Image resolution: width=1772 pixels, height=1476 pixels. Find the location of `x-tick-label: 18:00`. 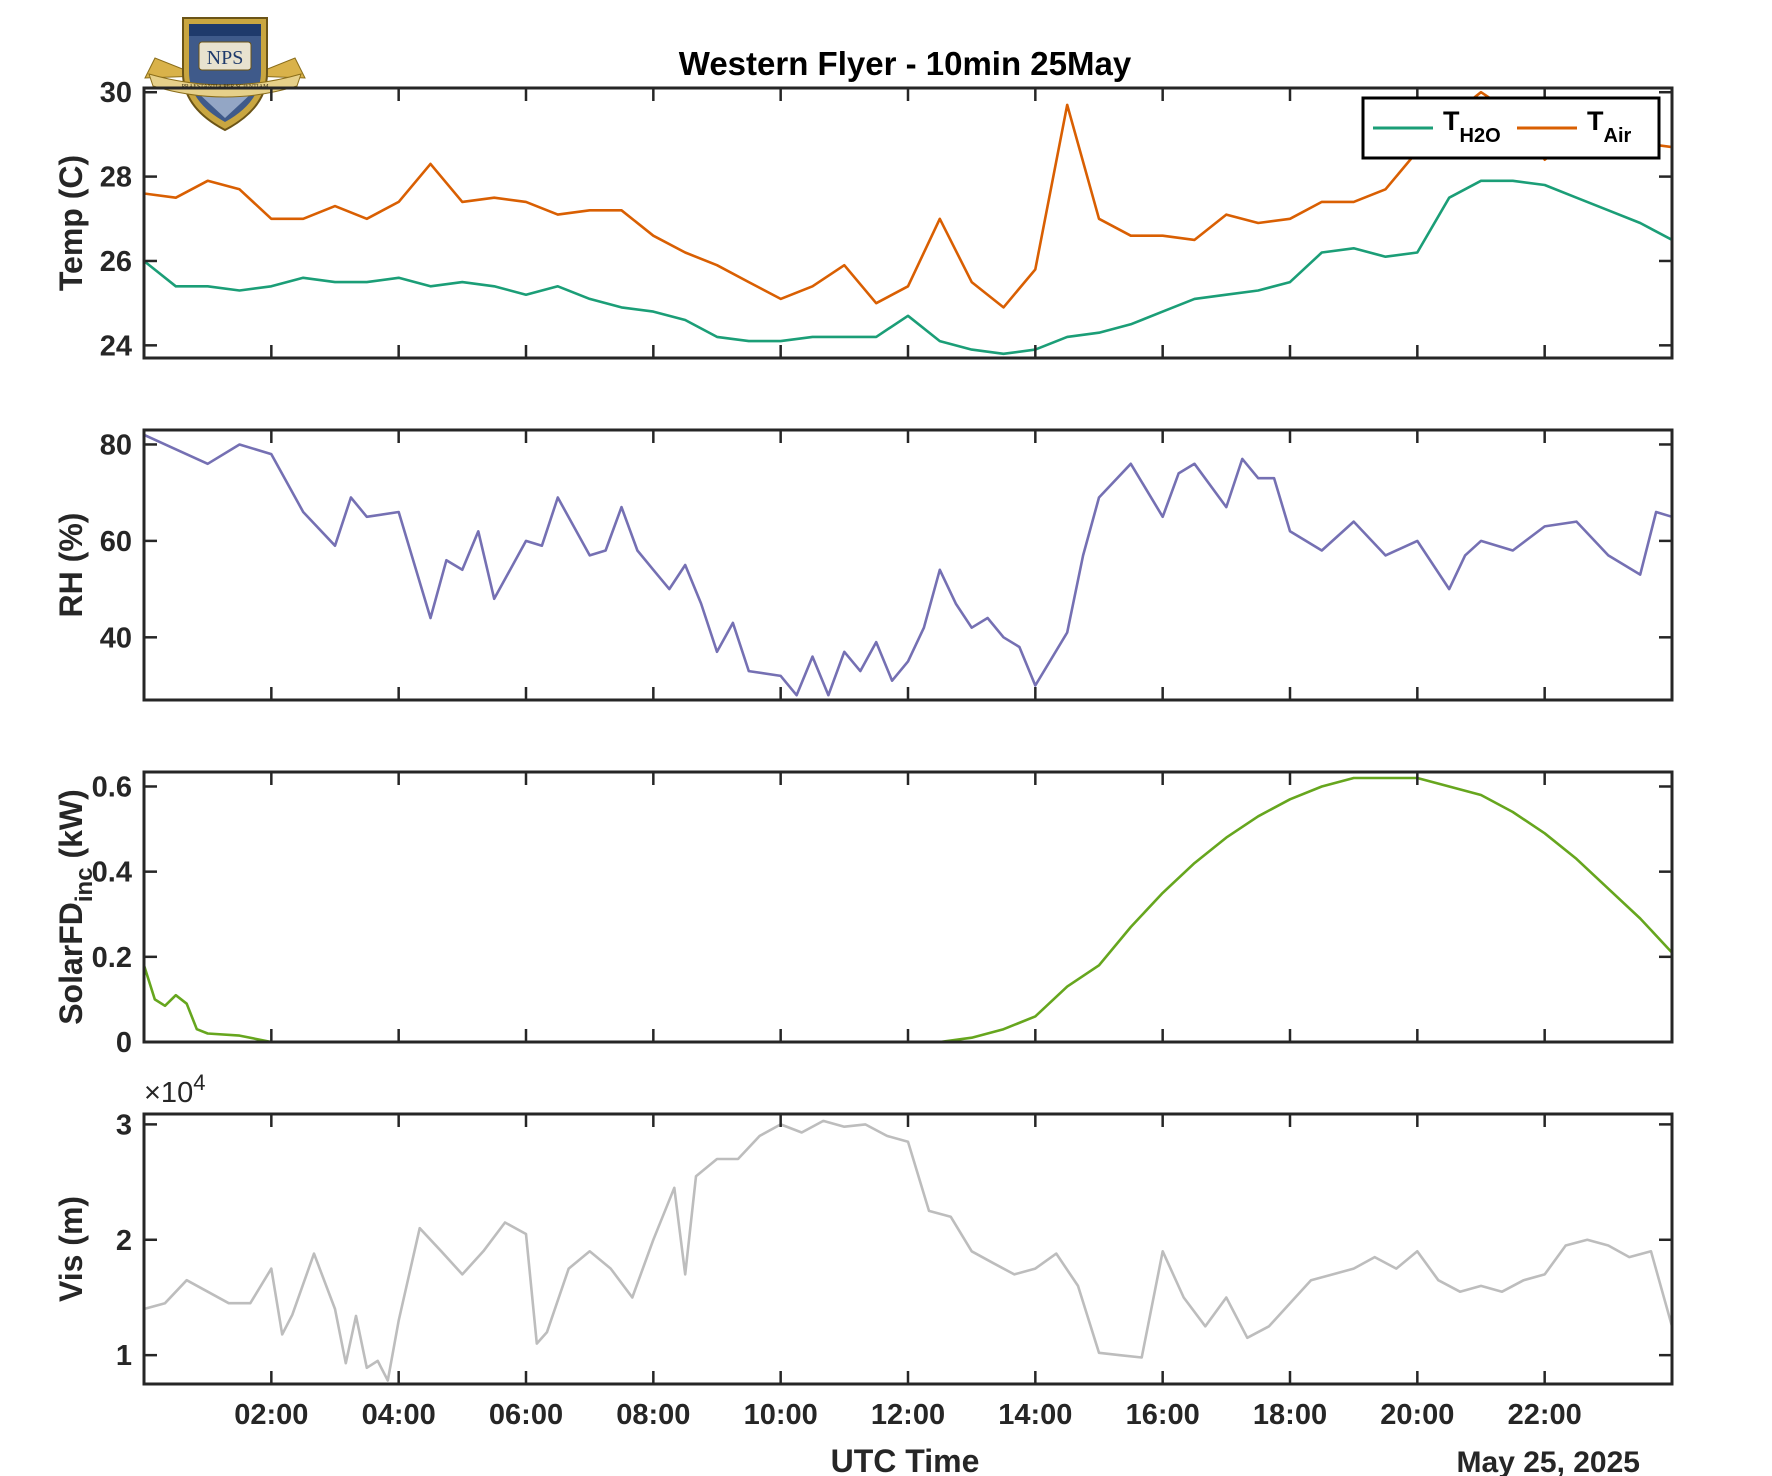

x-tick-label: 18:00 is located at coordinates (1290, 1415).